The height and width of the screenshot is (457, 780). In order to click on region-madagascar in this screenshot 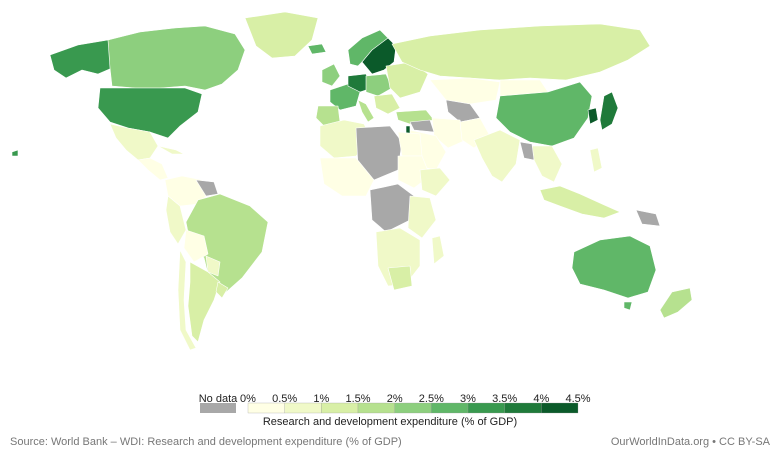, I will do `click(438, 250)`.